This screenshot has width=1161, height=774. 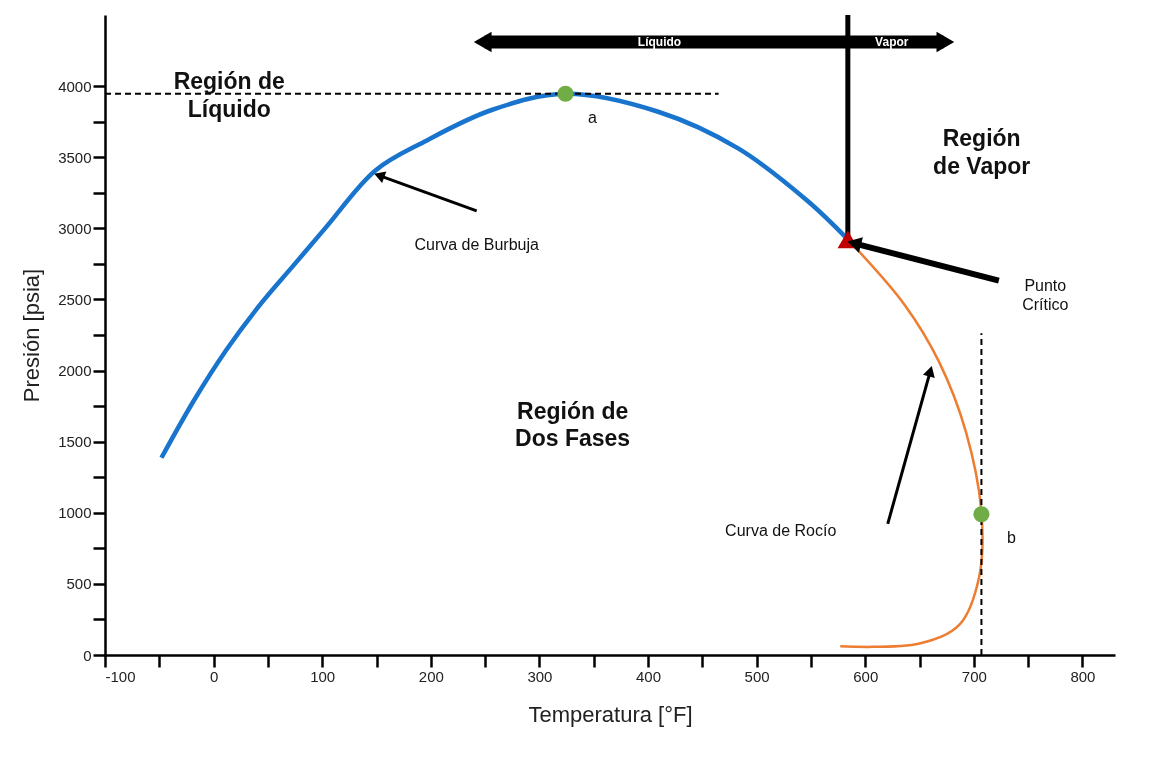 What do you see at coordinates (323, 676) in the screenshot?
I see `x-tick-label: 100` at bounding box center [323, 676].